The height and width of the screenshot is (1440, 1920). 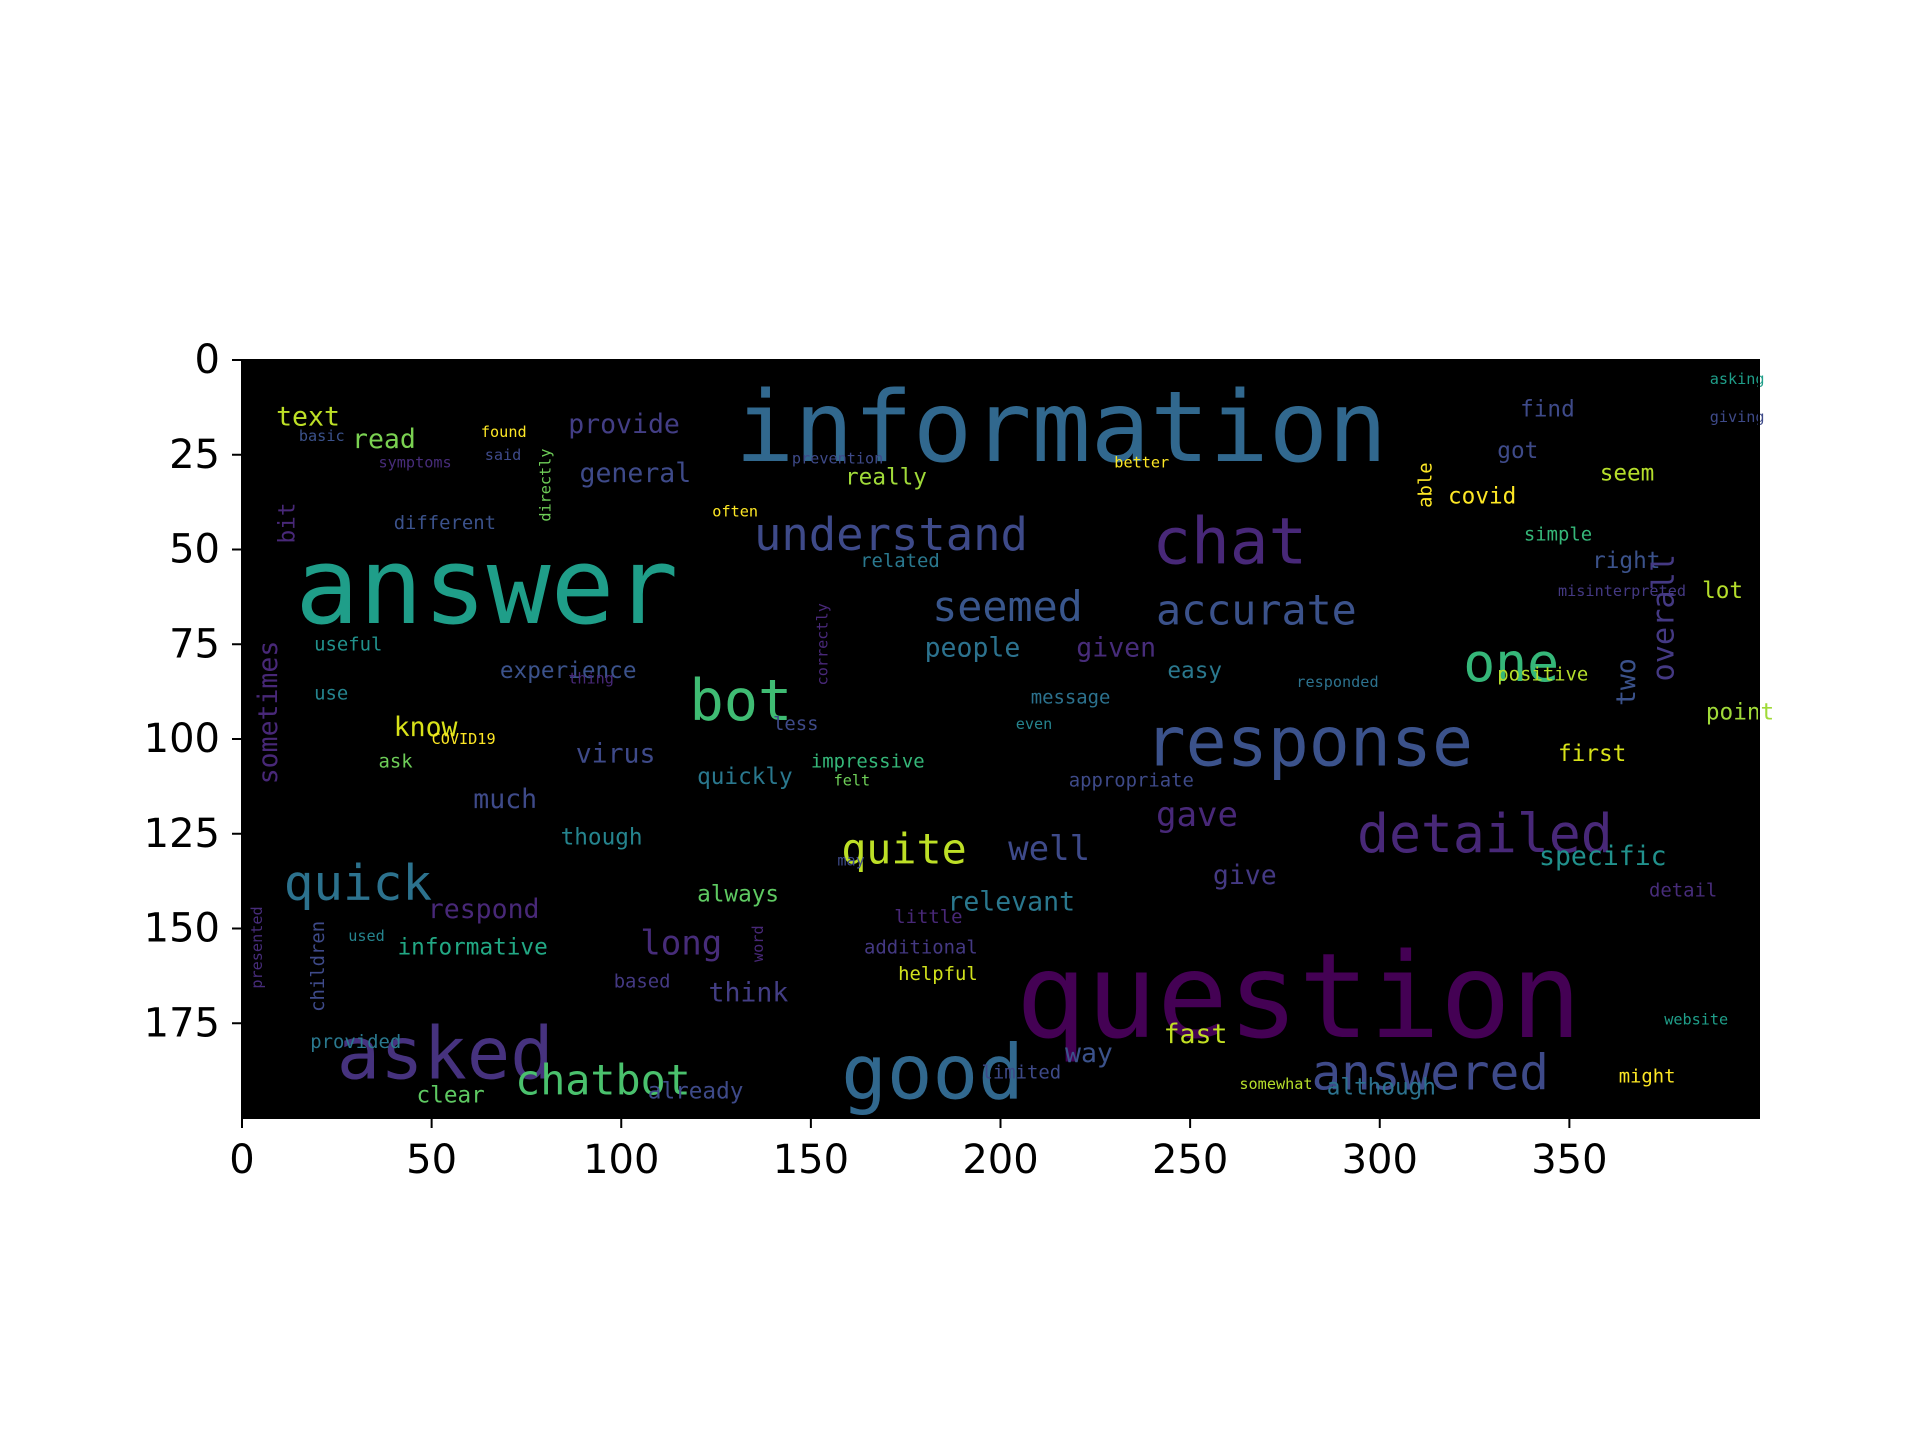 I want to click on word-chat: chat, so click(x=1229, y=541).